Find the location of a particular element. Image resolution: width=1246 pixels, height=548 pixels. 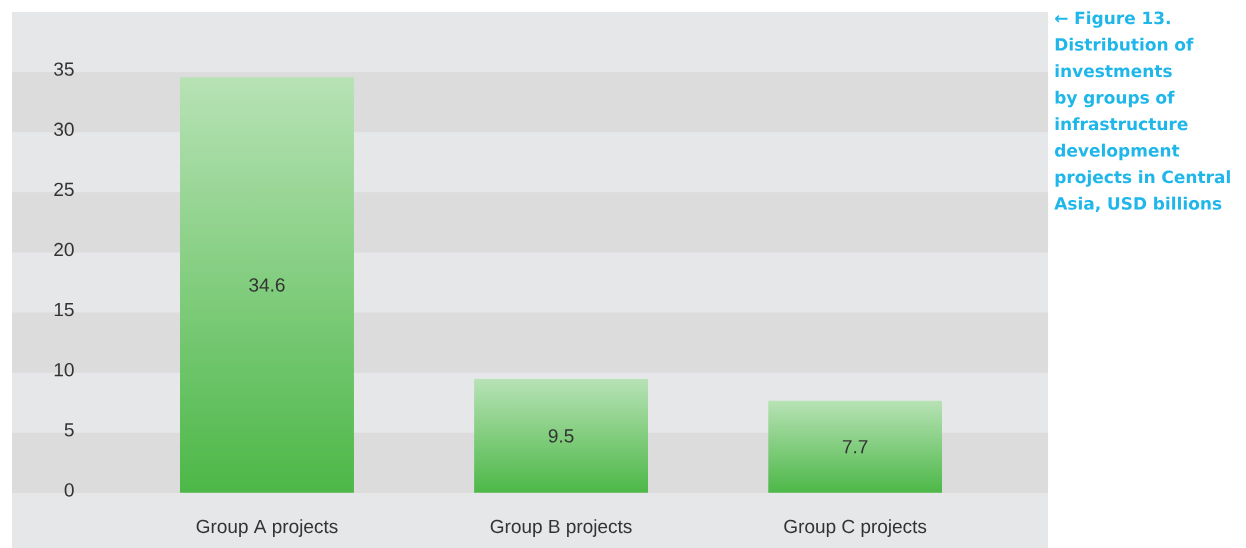

y-tick-label: 10 is located at coordinates (64, 370).